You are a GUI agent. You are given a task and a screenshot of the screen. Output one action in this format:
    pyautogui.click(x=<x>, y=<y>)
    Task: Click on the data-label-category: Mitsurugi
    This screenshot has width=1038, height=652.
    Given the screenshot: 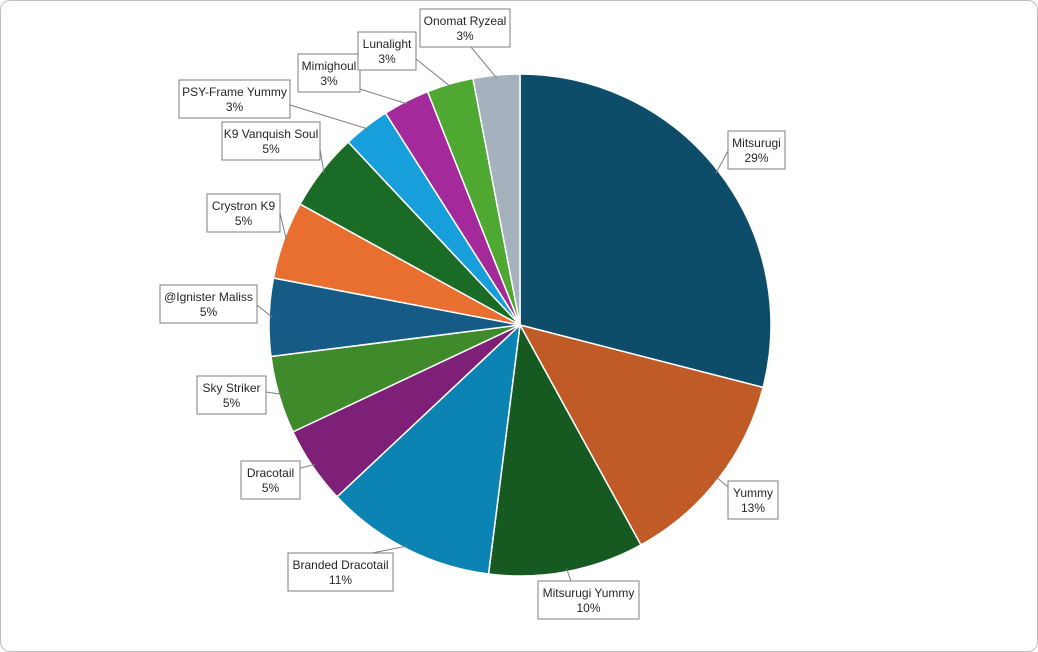 What is the action you would take?
    pyautogui.click(x=756, y=143)
    